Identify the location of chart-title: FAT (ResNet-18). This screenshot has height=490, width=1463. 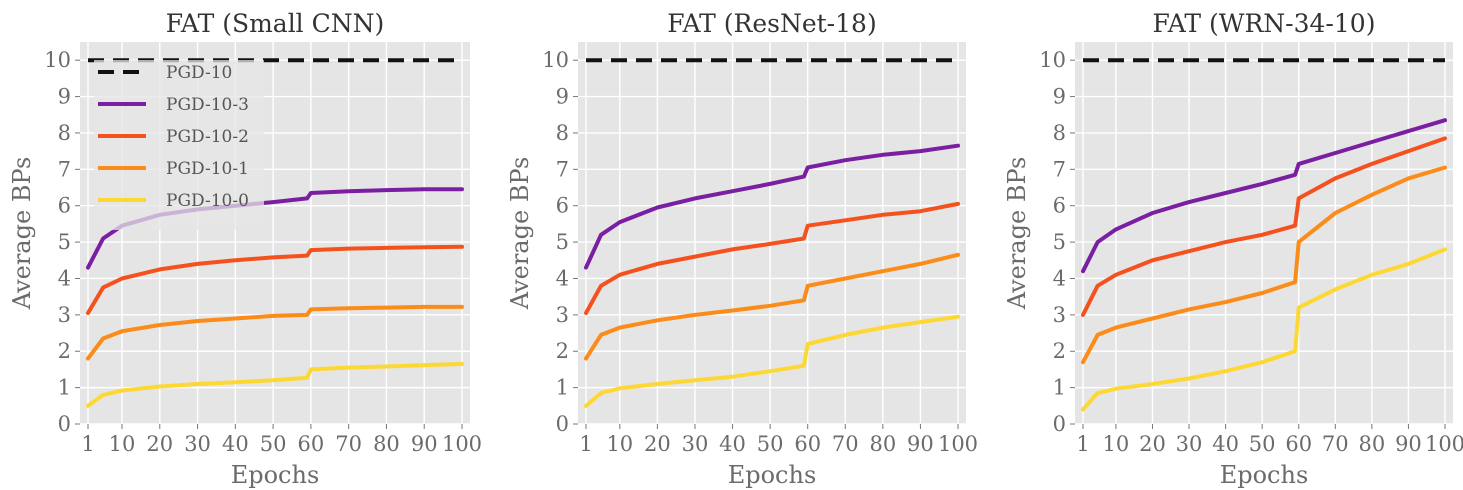
(771, 23).